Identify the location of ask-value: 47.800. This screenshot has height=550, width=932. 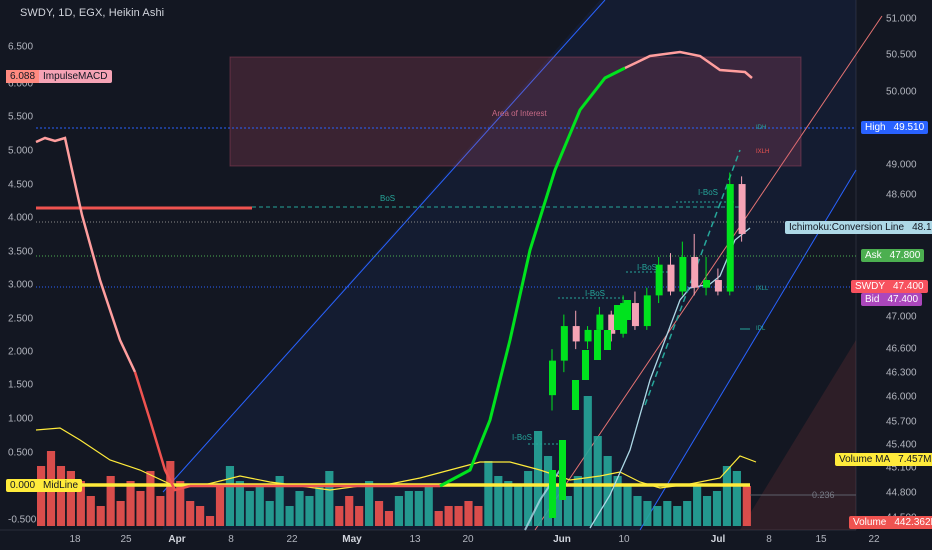
(905, 255).